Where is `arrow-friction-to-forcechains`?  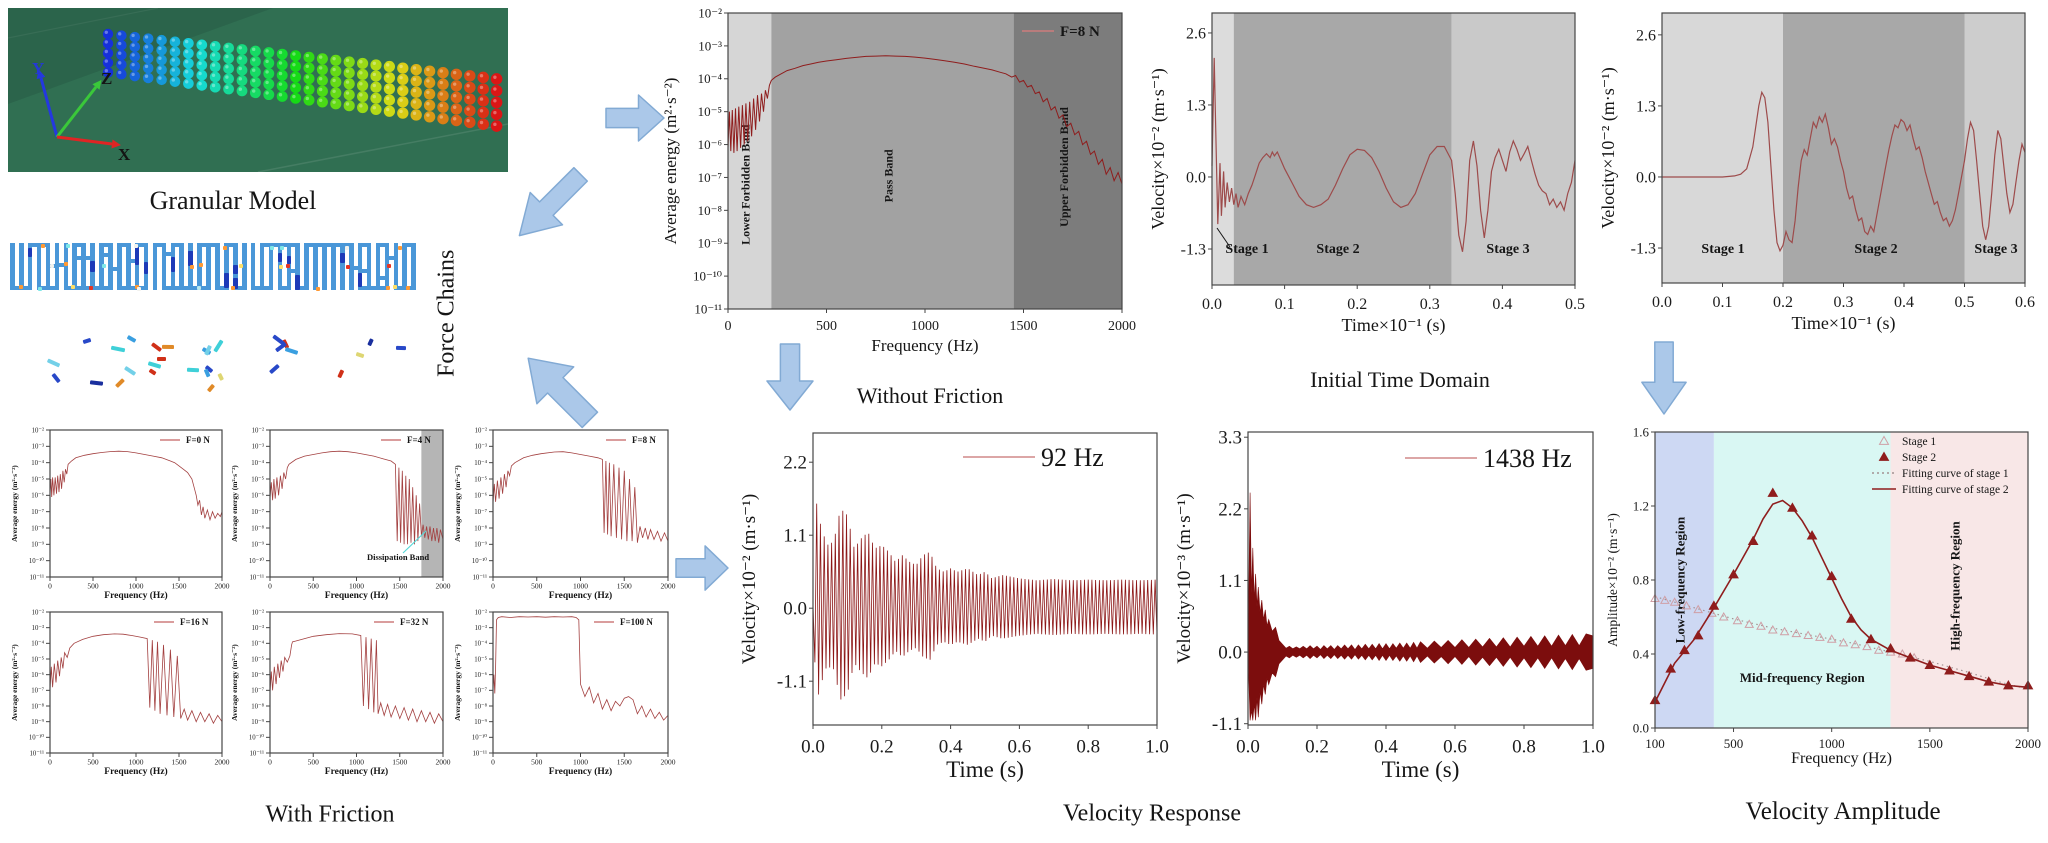
arrow-friction-to-forcechains is located at coordinates (563, 393).